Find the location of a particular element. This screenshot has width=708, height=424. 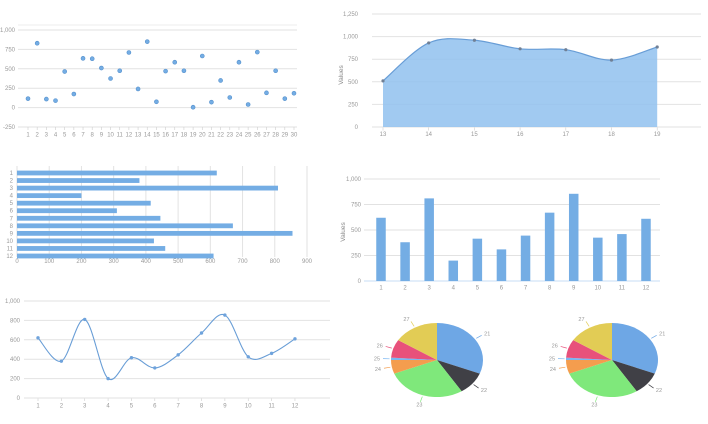

axis-tick-label: 0 is located at coordinates (357, 128).